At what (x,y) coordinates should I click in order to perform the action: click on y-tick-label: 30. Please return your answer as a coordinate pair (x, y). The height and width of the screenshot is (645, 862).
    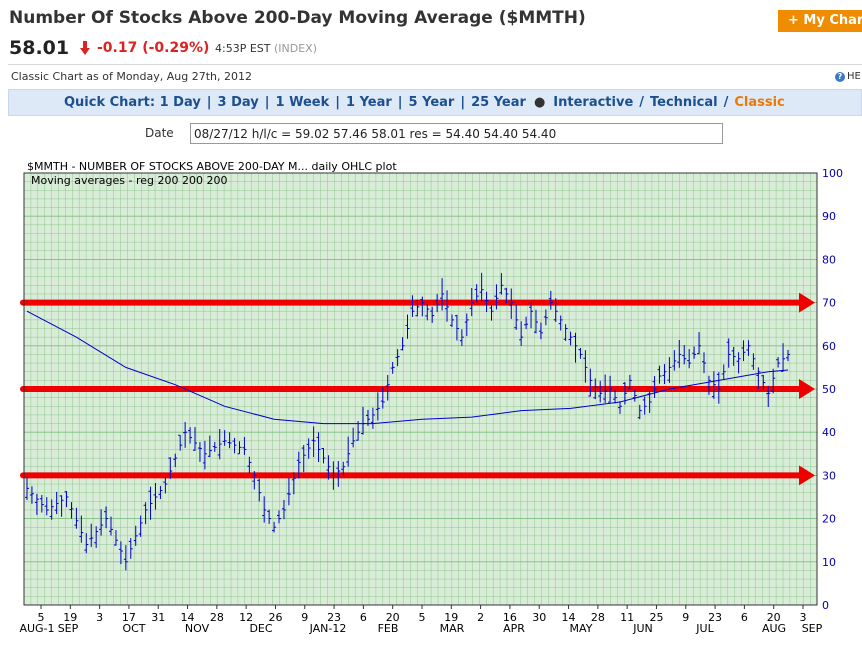
    Looking at the image, I should click on (829, 475).